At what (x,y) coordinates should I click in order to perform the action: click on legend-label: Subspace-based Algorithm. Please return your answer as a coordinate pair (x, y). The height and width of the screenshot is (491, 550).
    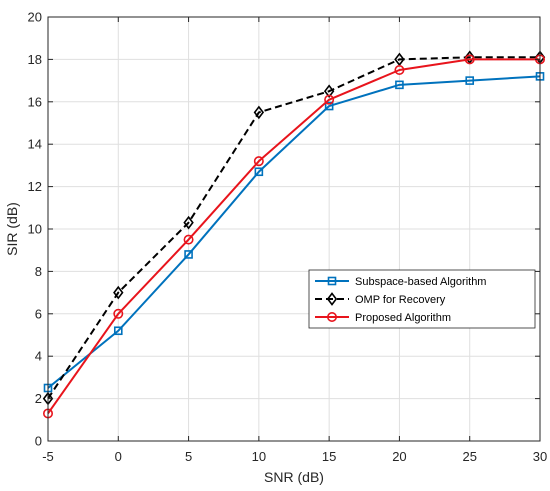
    Looking at the image, I should click on (420, 282).